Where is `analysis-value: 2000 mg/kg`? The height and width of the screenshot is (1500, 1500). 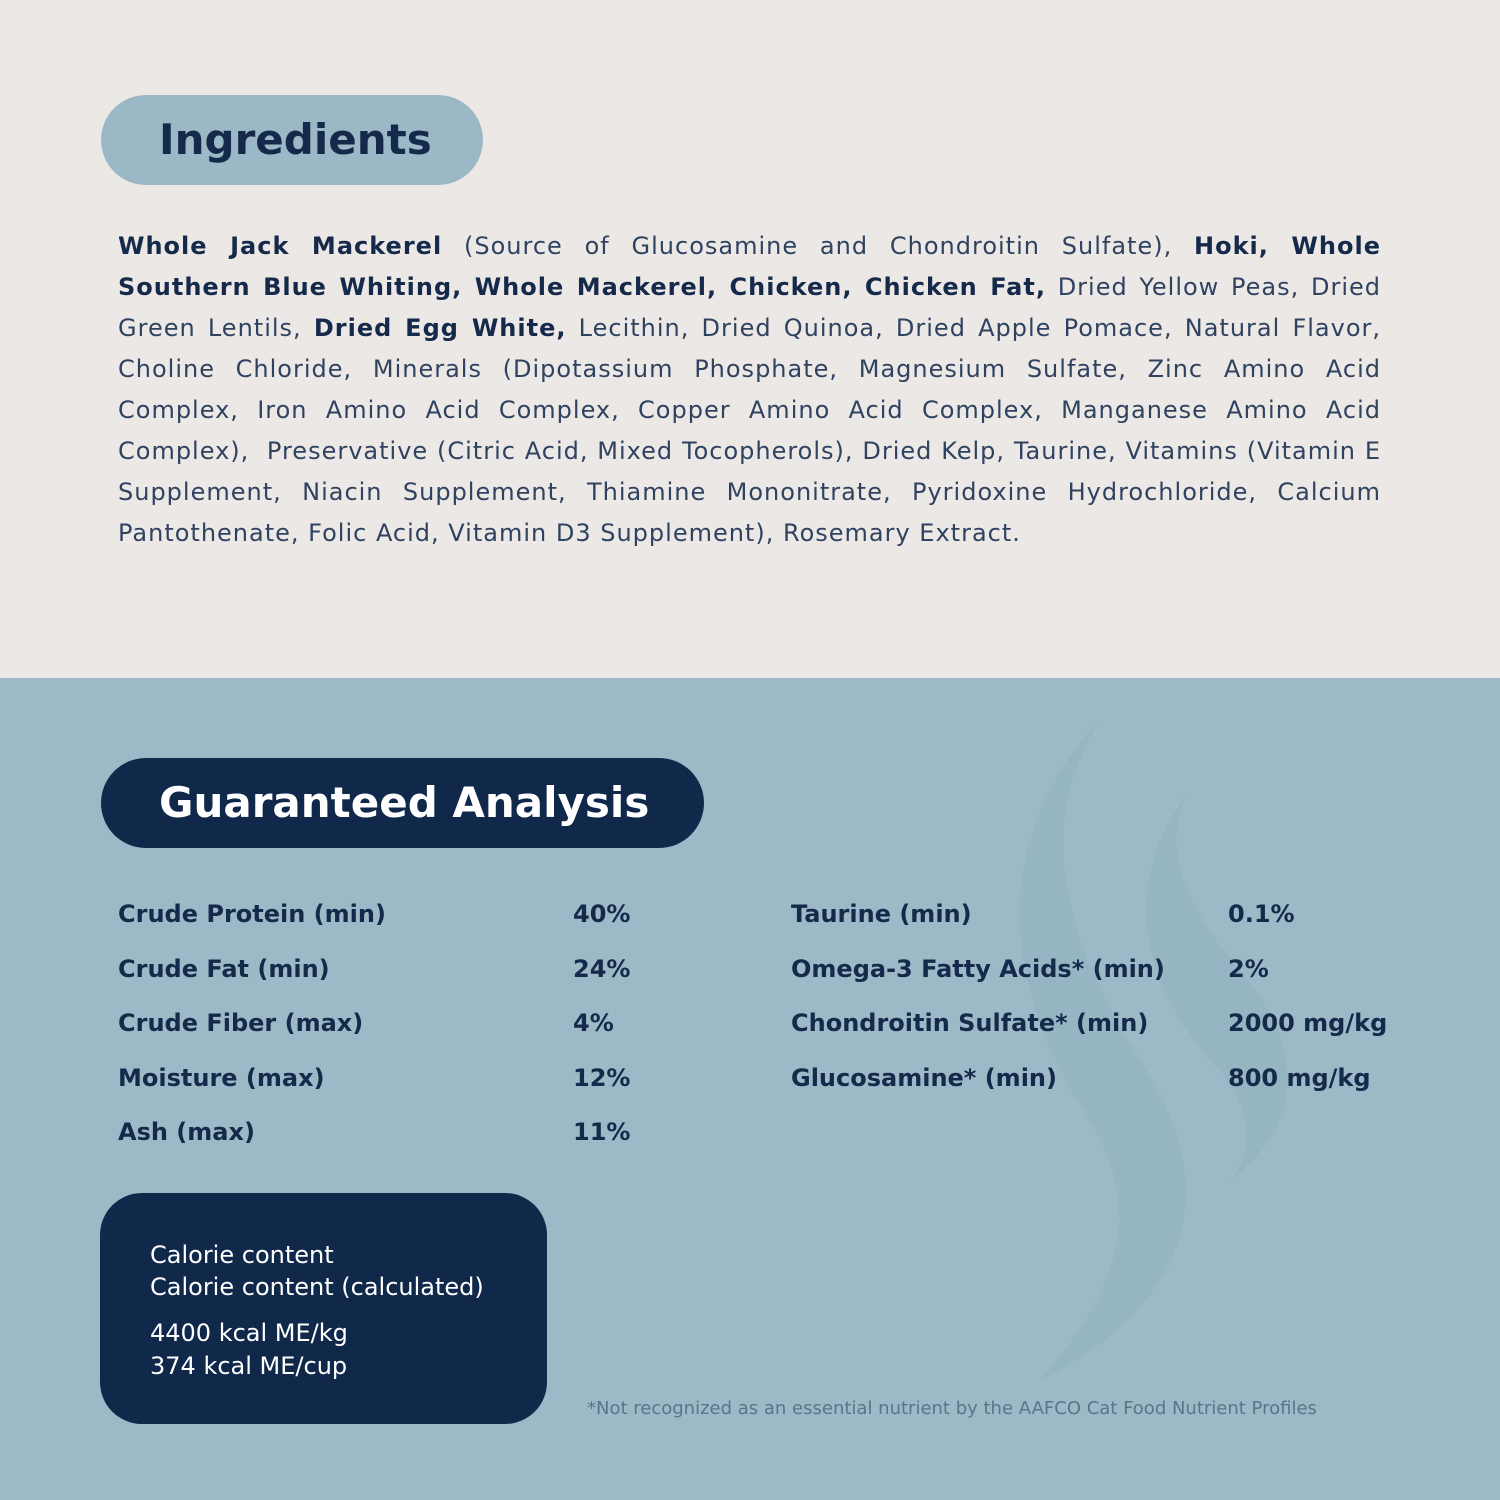 analysis-value: 2000 mg/kg is located at coordinates (1308, 1023).